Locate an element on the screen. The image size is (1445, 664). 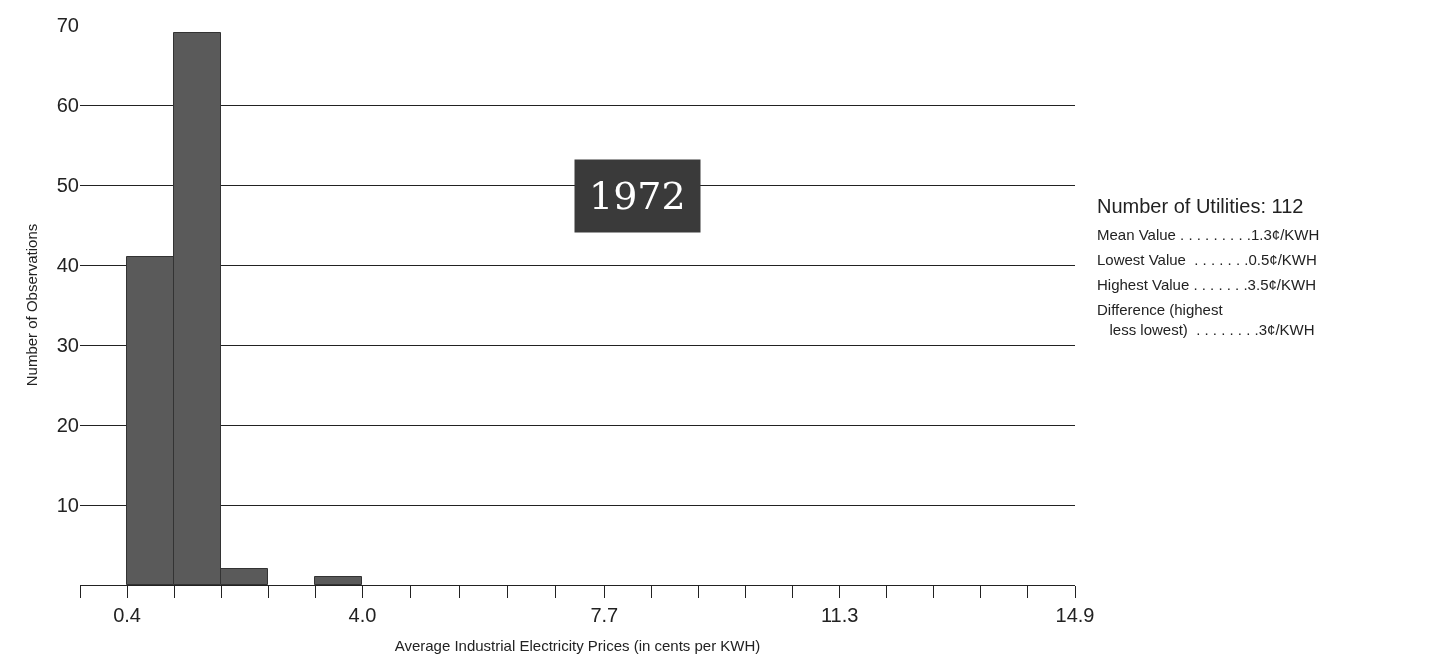
y-tick-label: 60 is located at coordinates (67, 105).